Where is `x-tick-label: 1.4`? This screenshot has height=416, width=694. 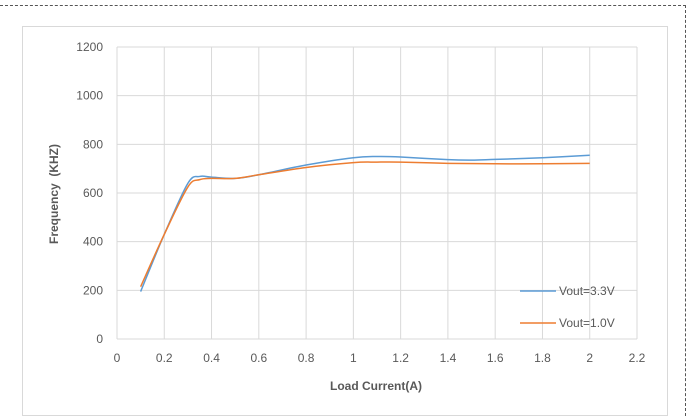 x-tick-label: 1.4 is located at coordinates (448, 358).